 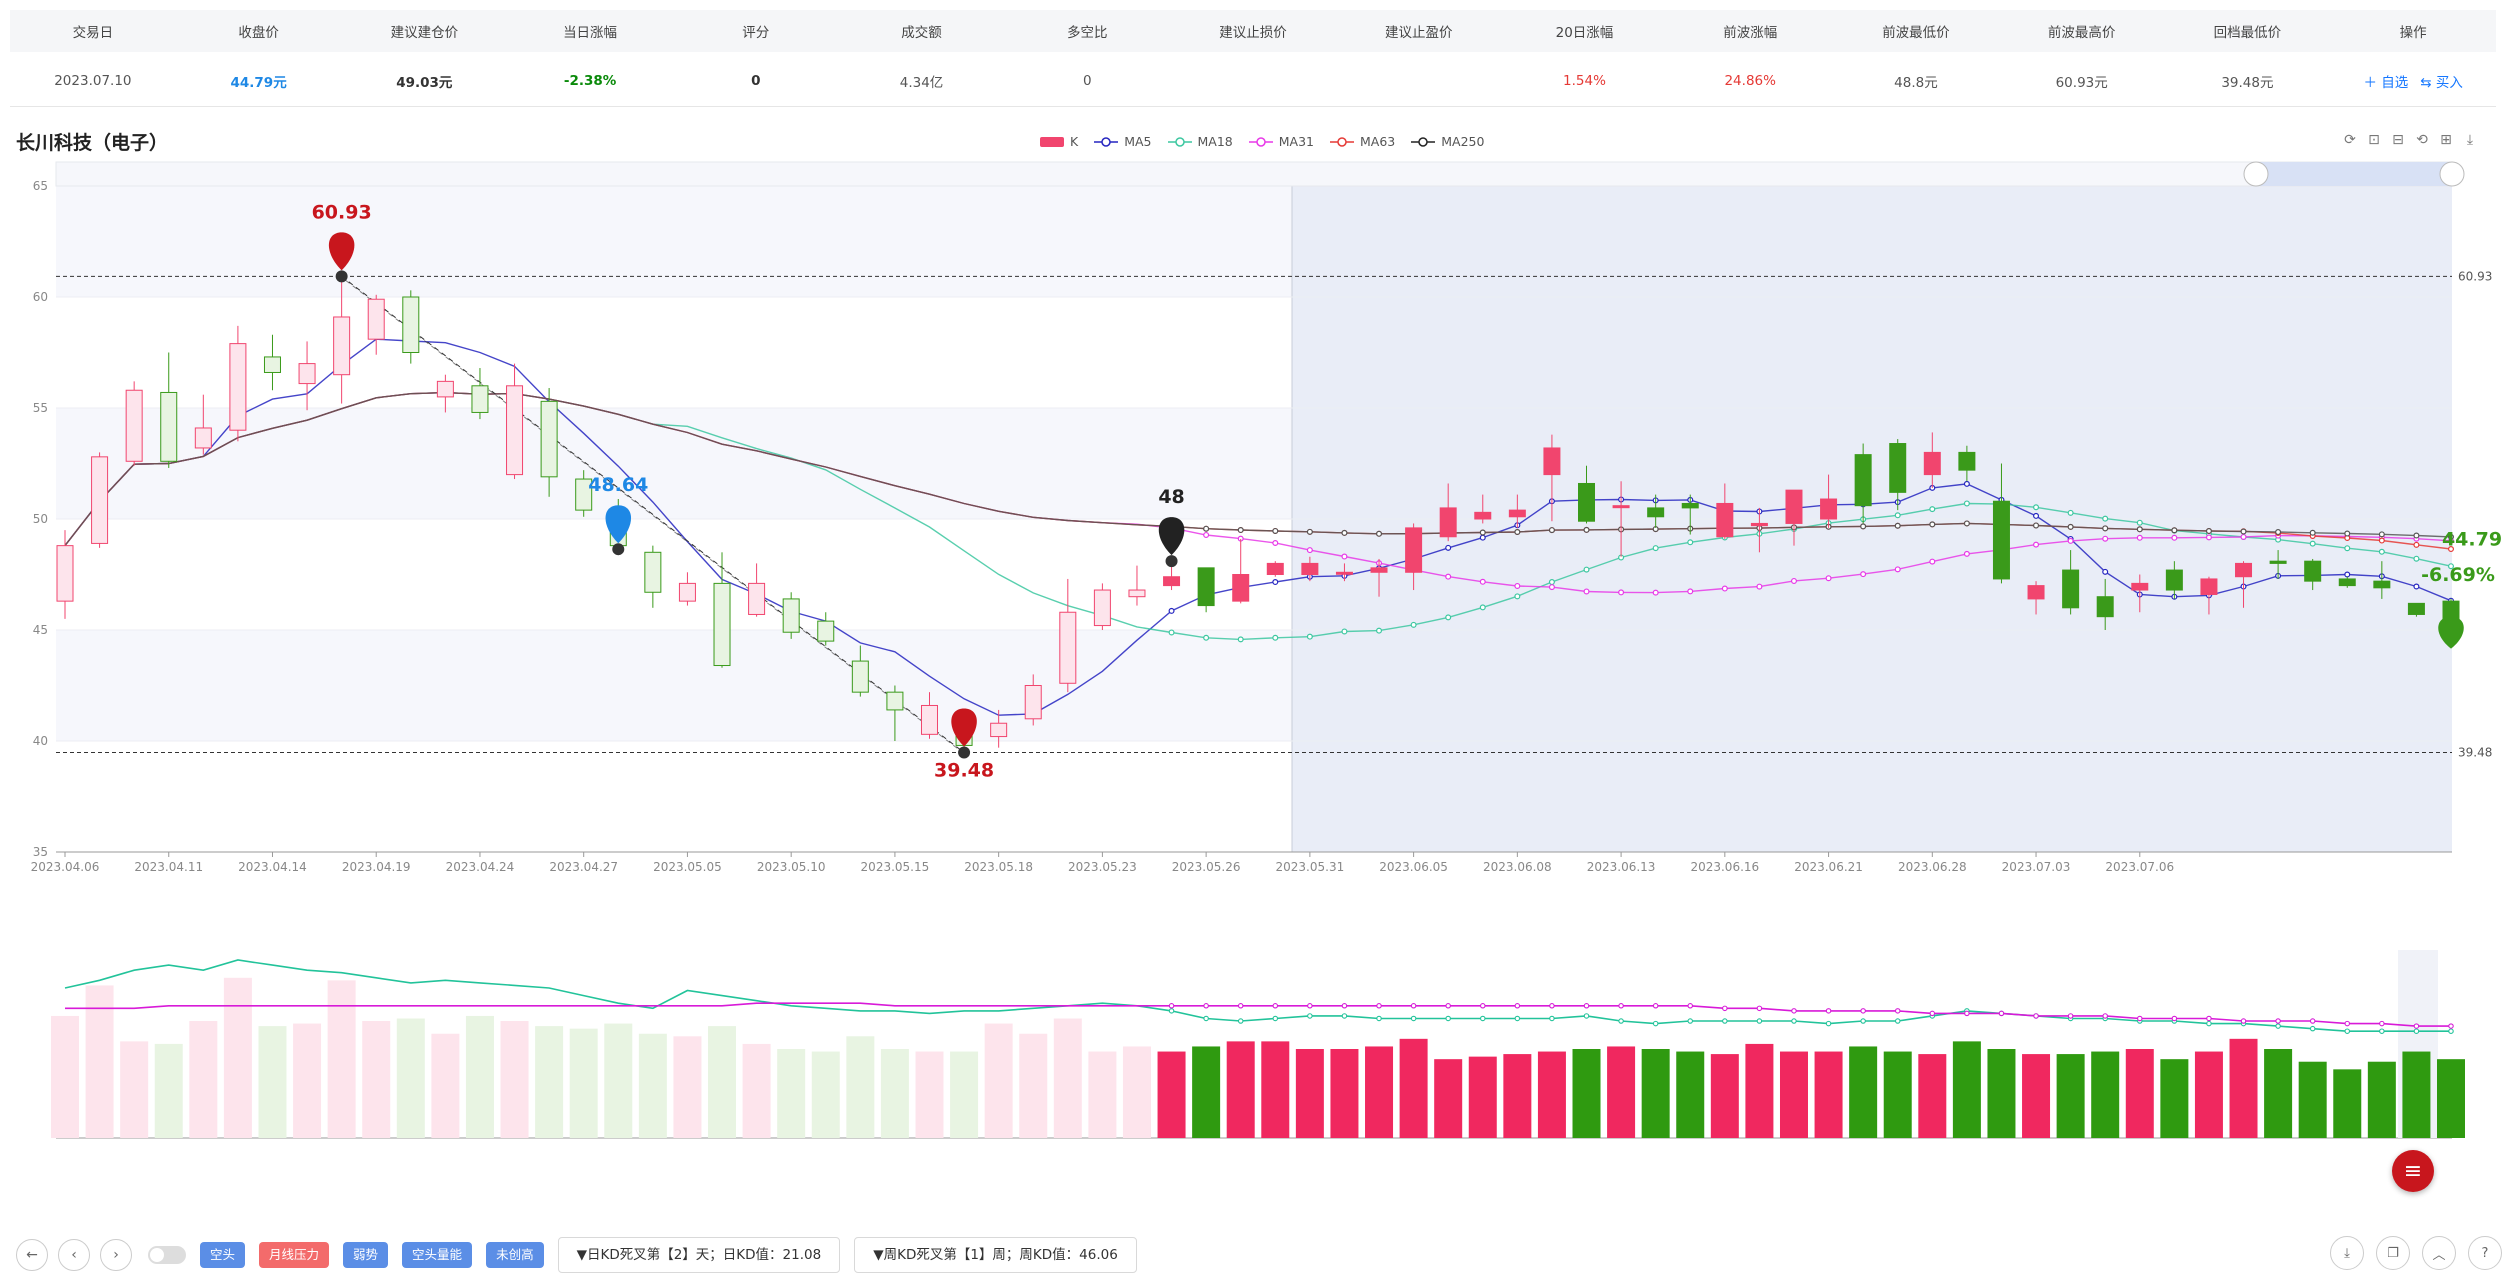 What do you see at coordinates (2441, 83) in the screenshot?
I see `buy-button: ⇆ 买入` at bounding box center [2441, 83].